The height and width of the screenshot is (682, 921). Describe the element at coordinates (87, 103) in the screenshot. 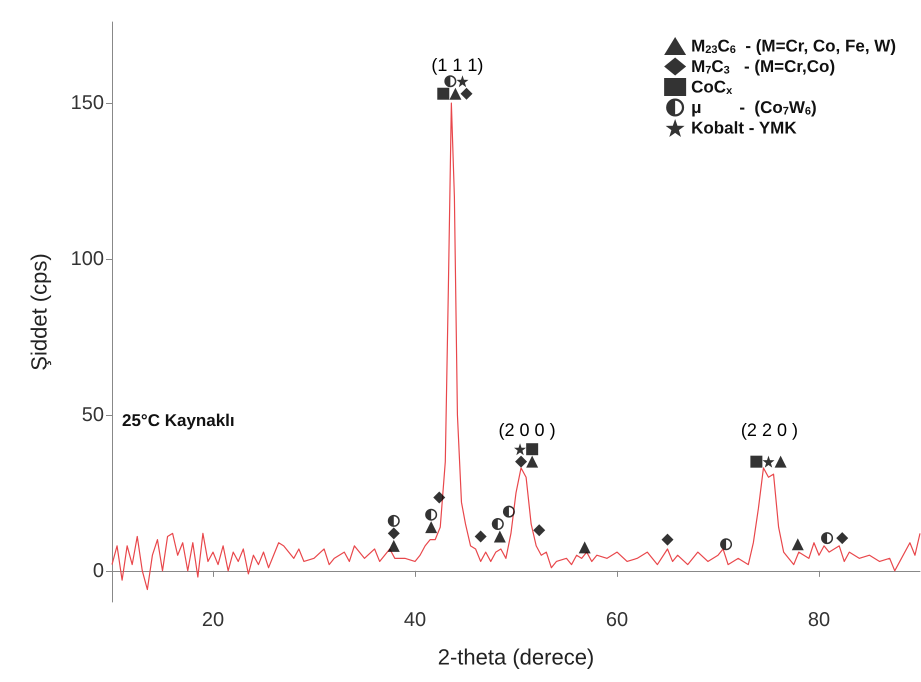

I see `y-tick-label: 150` at that location.